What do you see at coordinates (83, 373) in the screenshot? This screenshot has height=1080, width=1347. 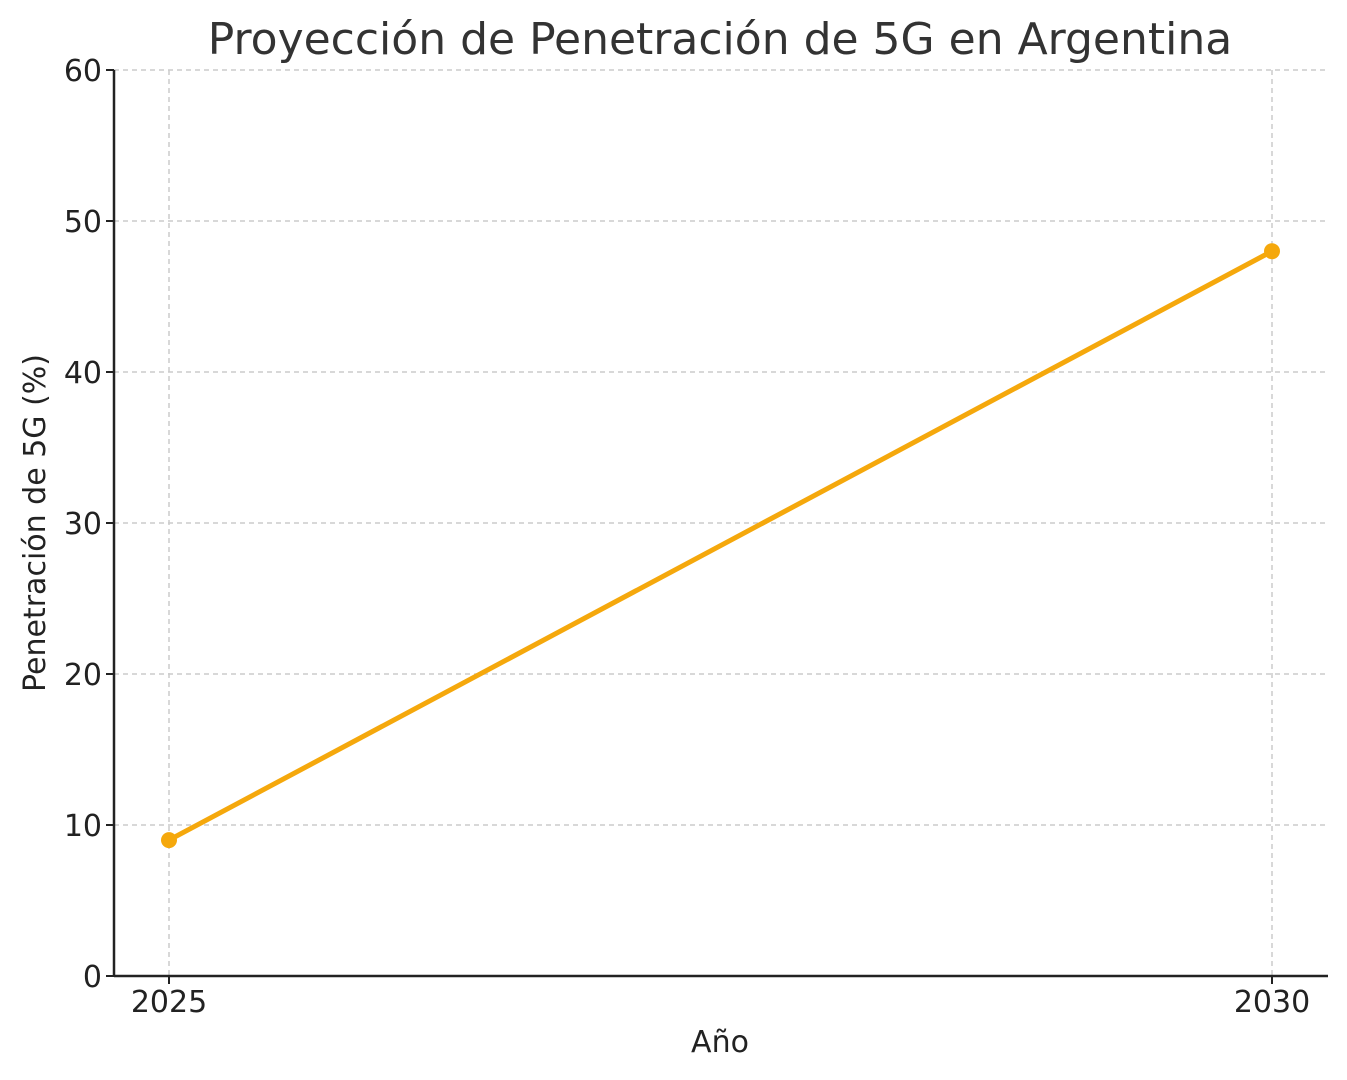 I see `y-tick-label: 40` at bounding box center [83, 373].